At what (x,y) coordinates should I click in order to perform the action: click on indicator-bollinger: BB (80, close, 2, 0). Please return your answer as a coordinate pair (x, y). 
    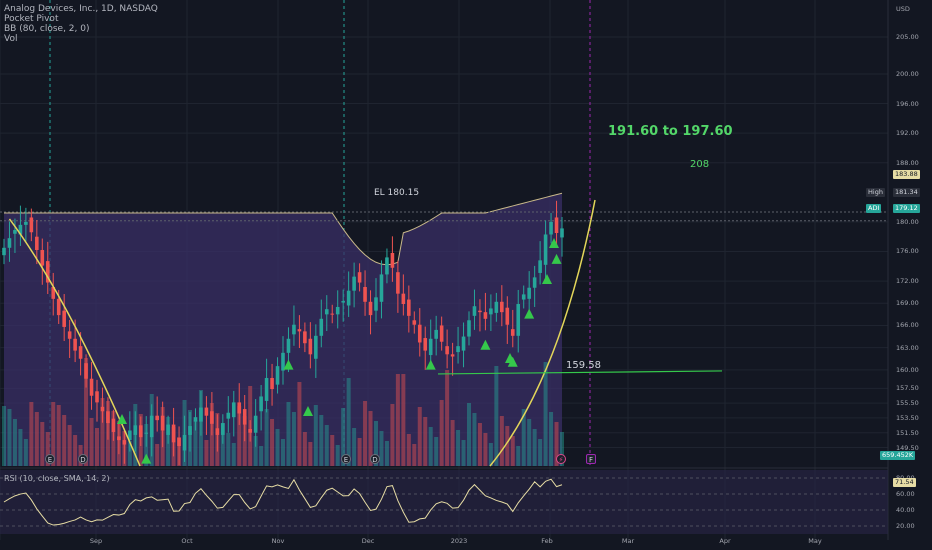
    Looking at the image, I should click on (47, 29).